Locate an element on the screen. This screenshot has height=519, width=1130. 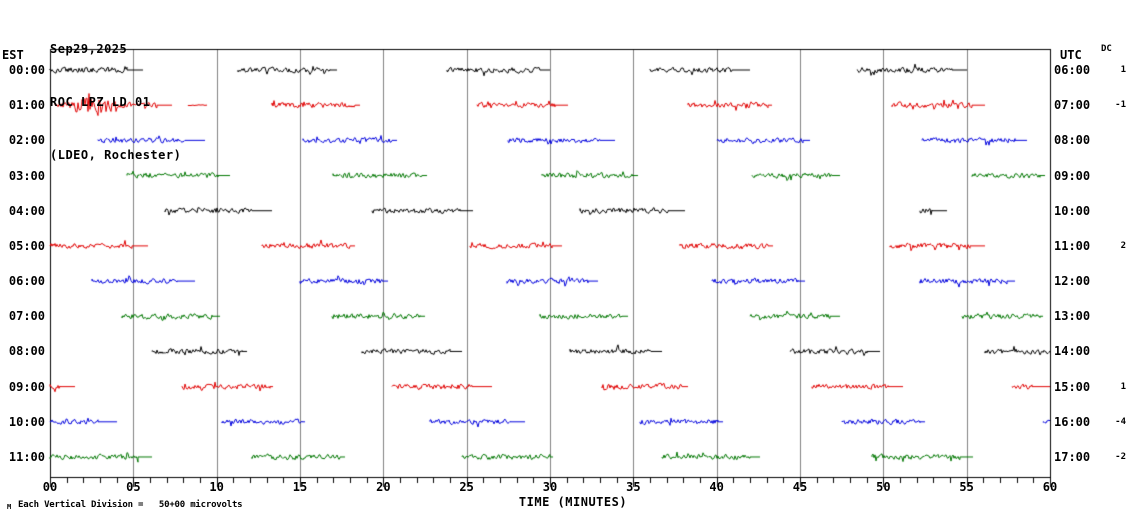
x-tick-label: 55 is located at coordinates (966, 487).